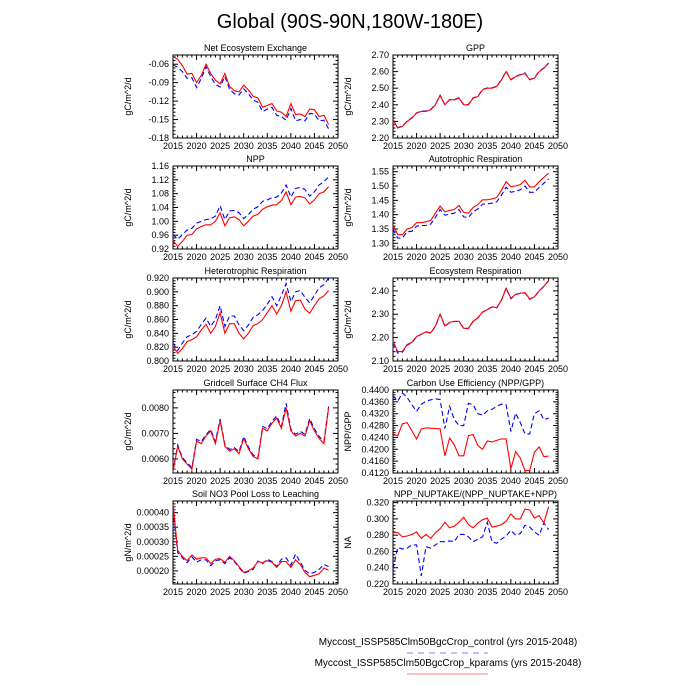 This screenshot has width=700, height=700. What do you see at coordinates (160, 180) in the screenshot?
I see `y-tick-label: 1.12` at bounding box center [160, 180].